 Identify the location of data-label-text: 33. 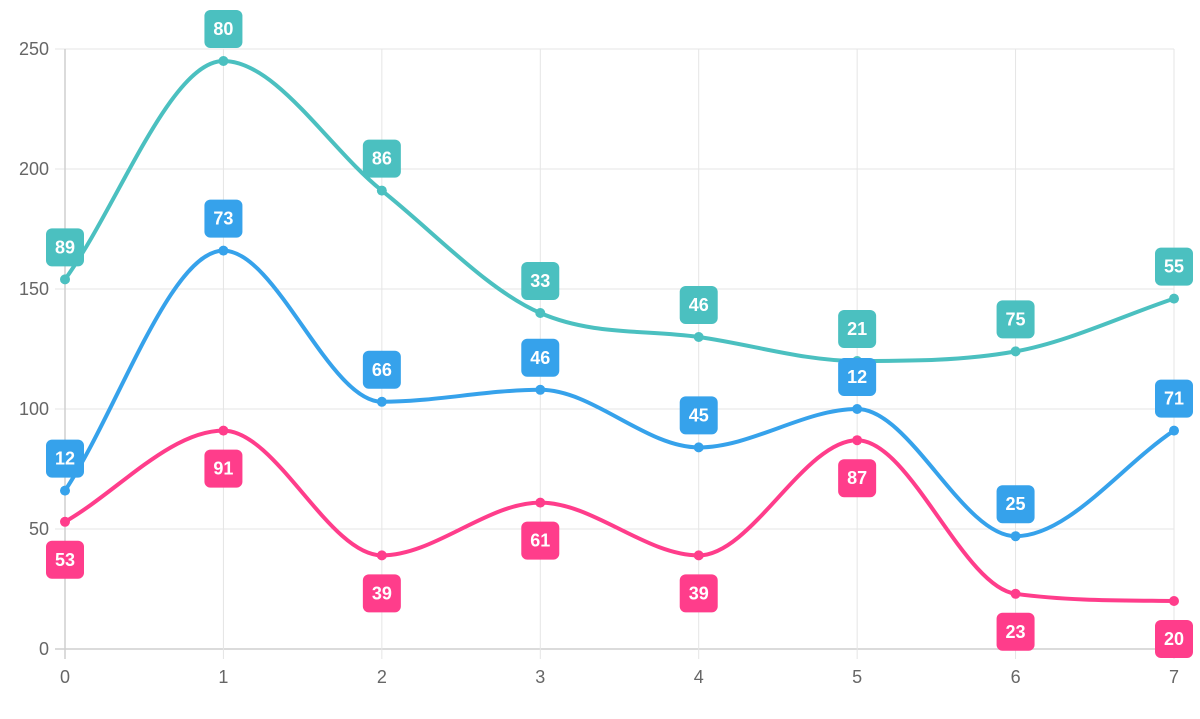
(540, 281).